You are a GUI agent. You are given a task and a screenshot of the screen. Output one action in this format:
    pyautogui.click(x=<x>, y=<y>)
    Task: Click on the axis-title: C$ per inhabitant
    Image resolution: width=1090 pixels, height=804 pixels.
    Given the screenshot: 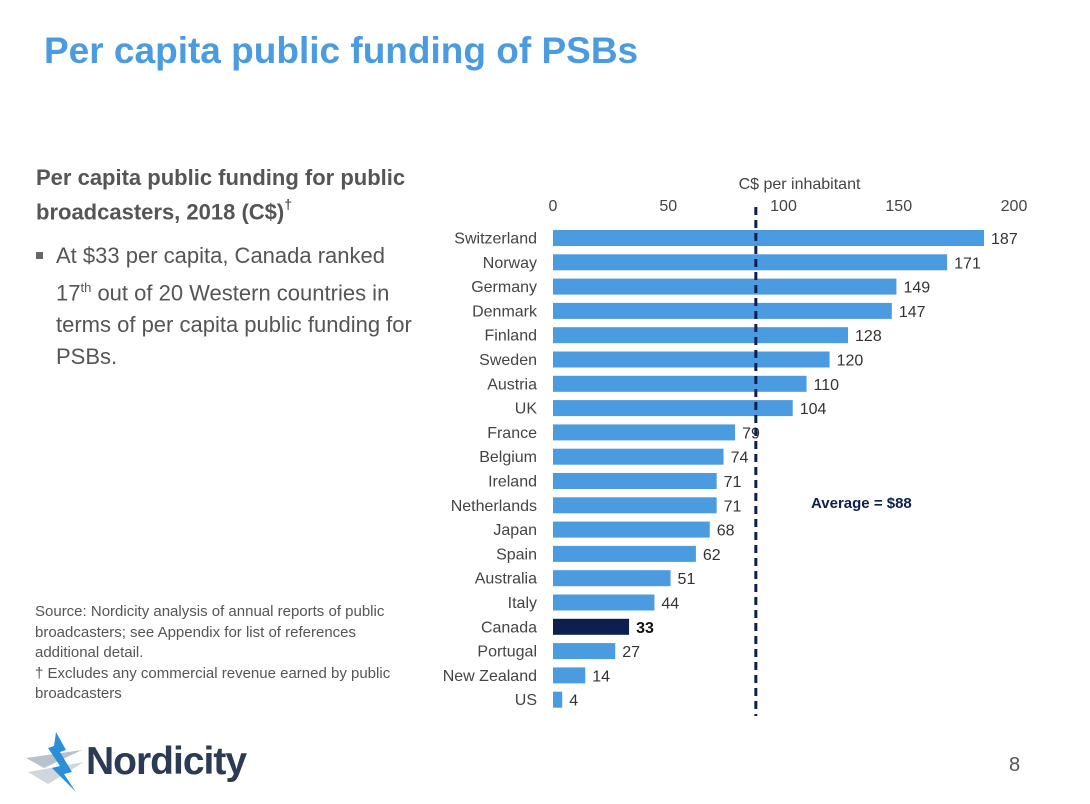 What is the action you would take?
    pyautogui.click(x=800, y=184)
    